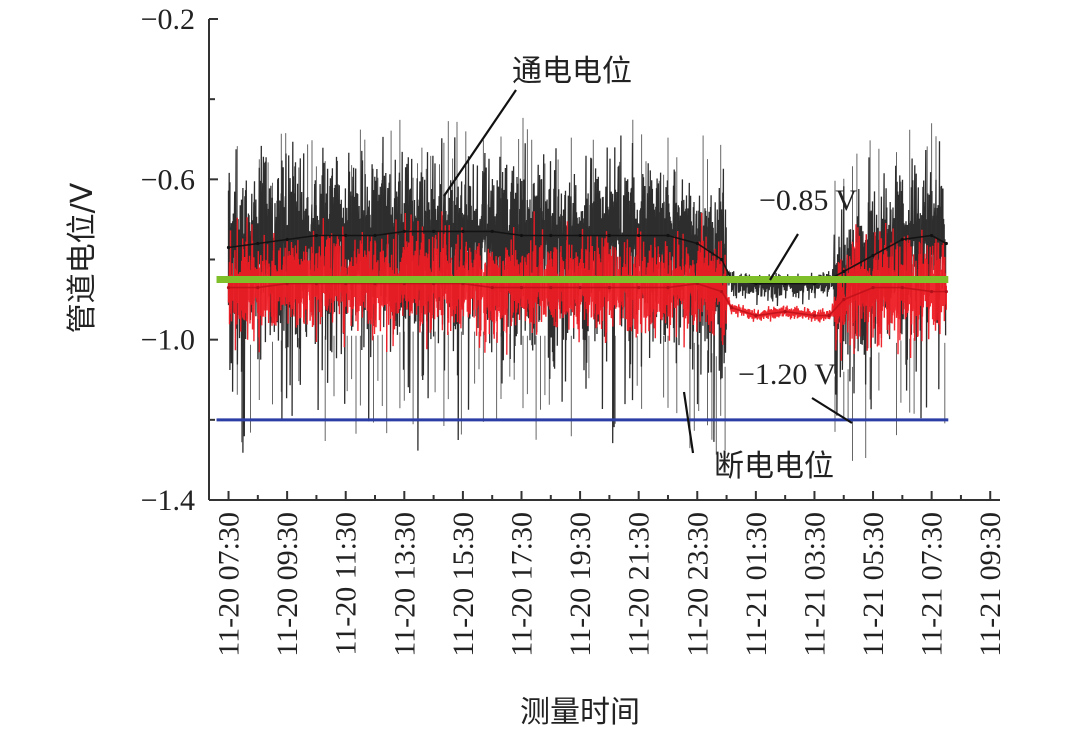 This screenshot has height=735, width=1080. What do you see at coordinates (784, 257) in the screenshot?
I see `ref-085-annotation-leader` at bounding box center [784, 257].